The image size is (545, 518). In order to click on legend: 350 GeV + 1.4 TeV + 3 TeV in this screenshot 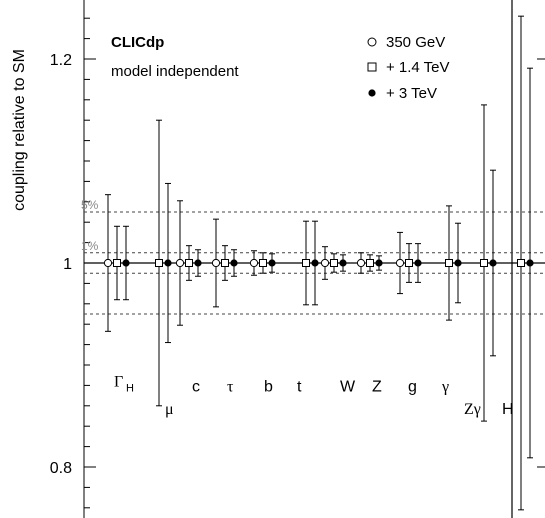, I will do `click(408, 68)`.